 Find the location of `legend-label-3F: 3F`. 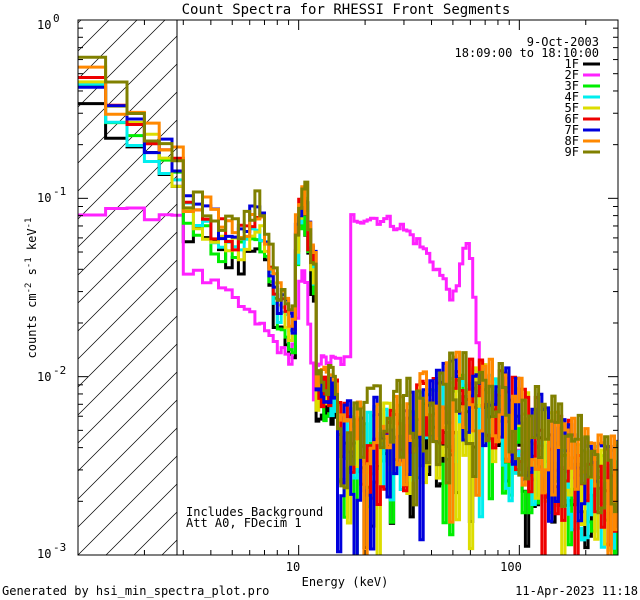

legend-label-3F: 3F is located at coordinates (572, 86).